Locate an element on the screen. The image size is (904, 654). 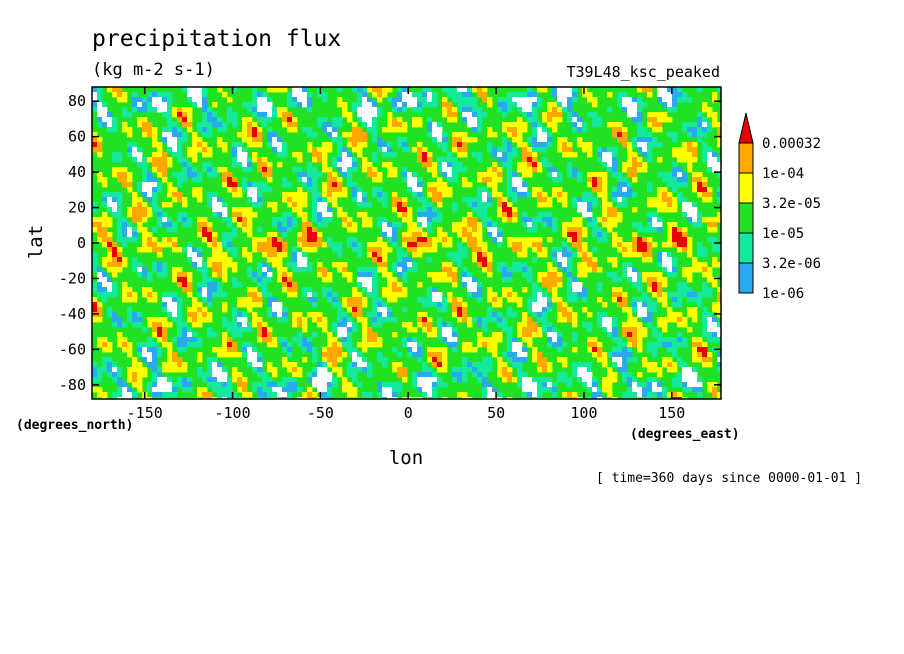
legend-swatch is located at coordinates (746, 158).